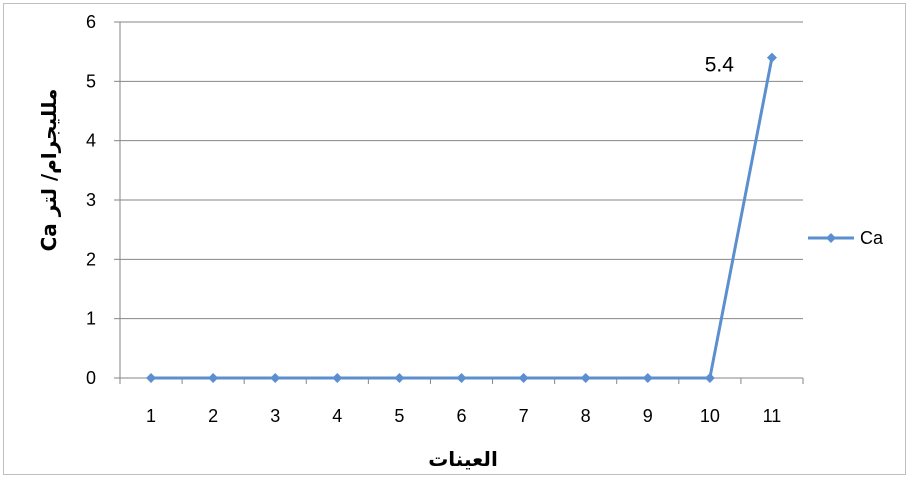  Describe the element at coordinates (91, 378) in the screenshot. I see `y-tick-label: 0` at that location.